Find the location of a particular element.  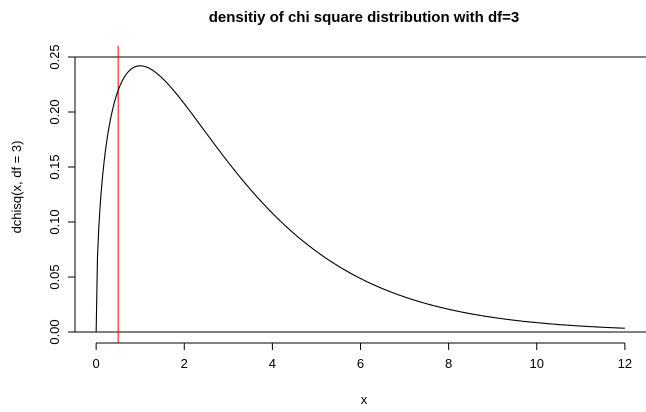

y-tick-label: 0.00 is located at coordinates (54, 331).